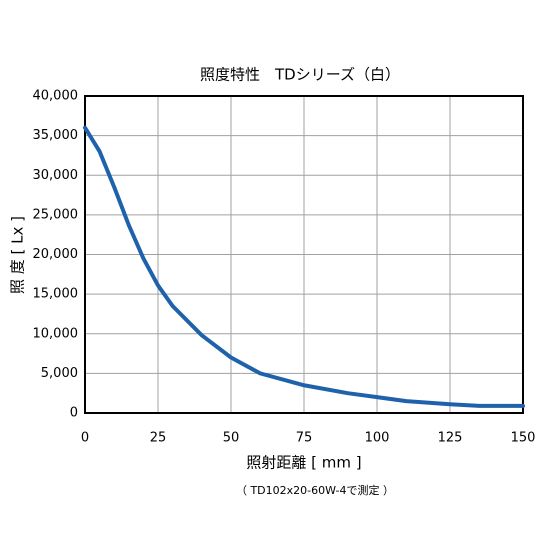 The height and width of the screenshot is (550, 550). Describe the element at coordinates (56, 294) in the screenshot. I see `y-tick-label: 15,000` at that location.